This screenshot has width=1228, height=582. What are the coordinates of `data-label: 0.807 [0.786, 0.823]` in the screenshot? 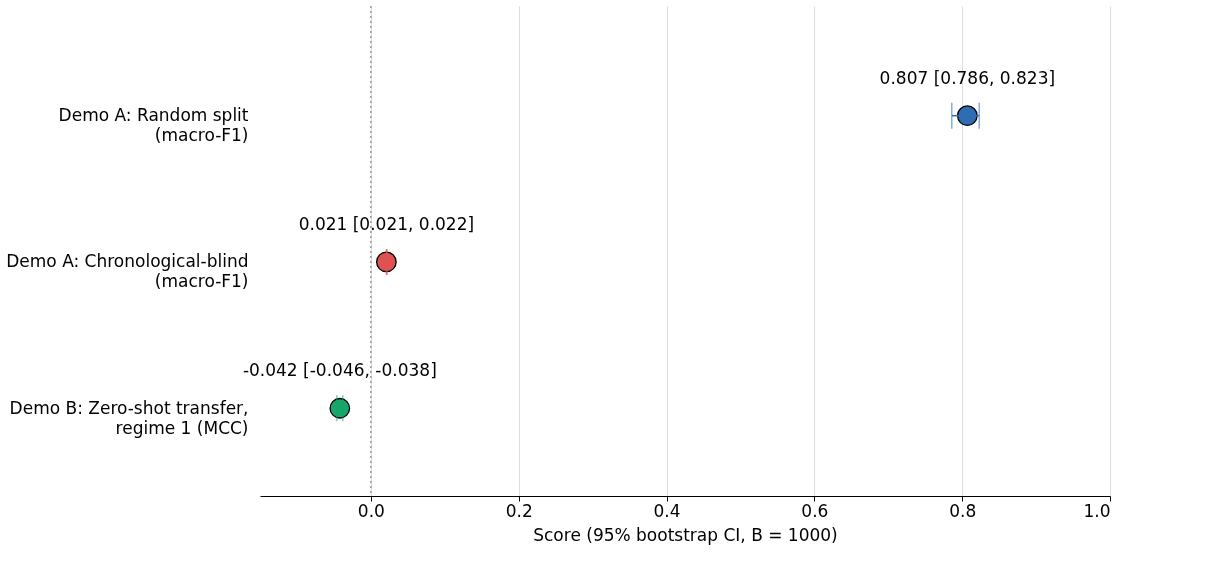 It's located at (967, 77).